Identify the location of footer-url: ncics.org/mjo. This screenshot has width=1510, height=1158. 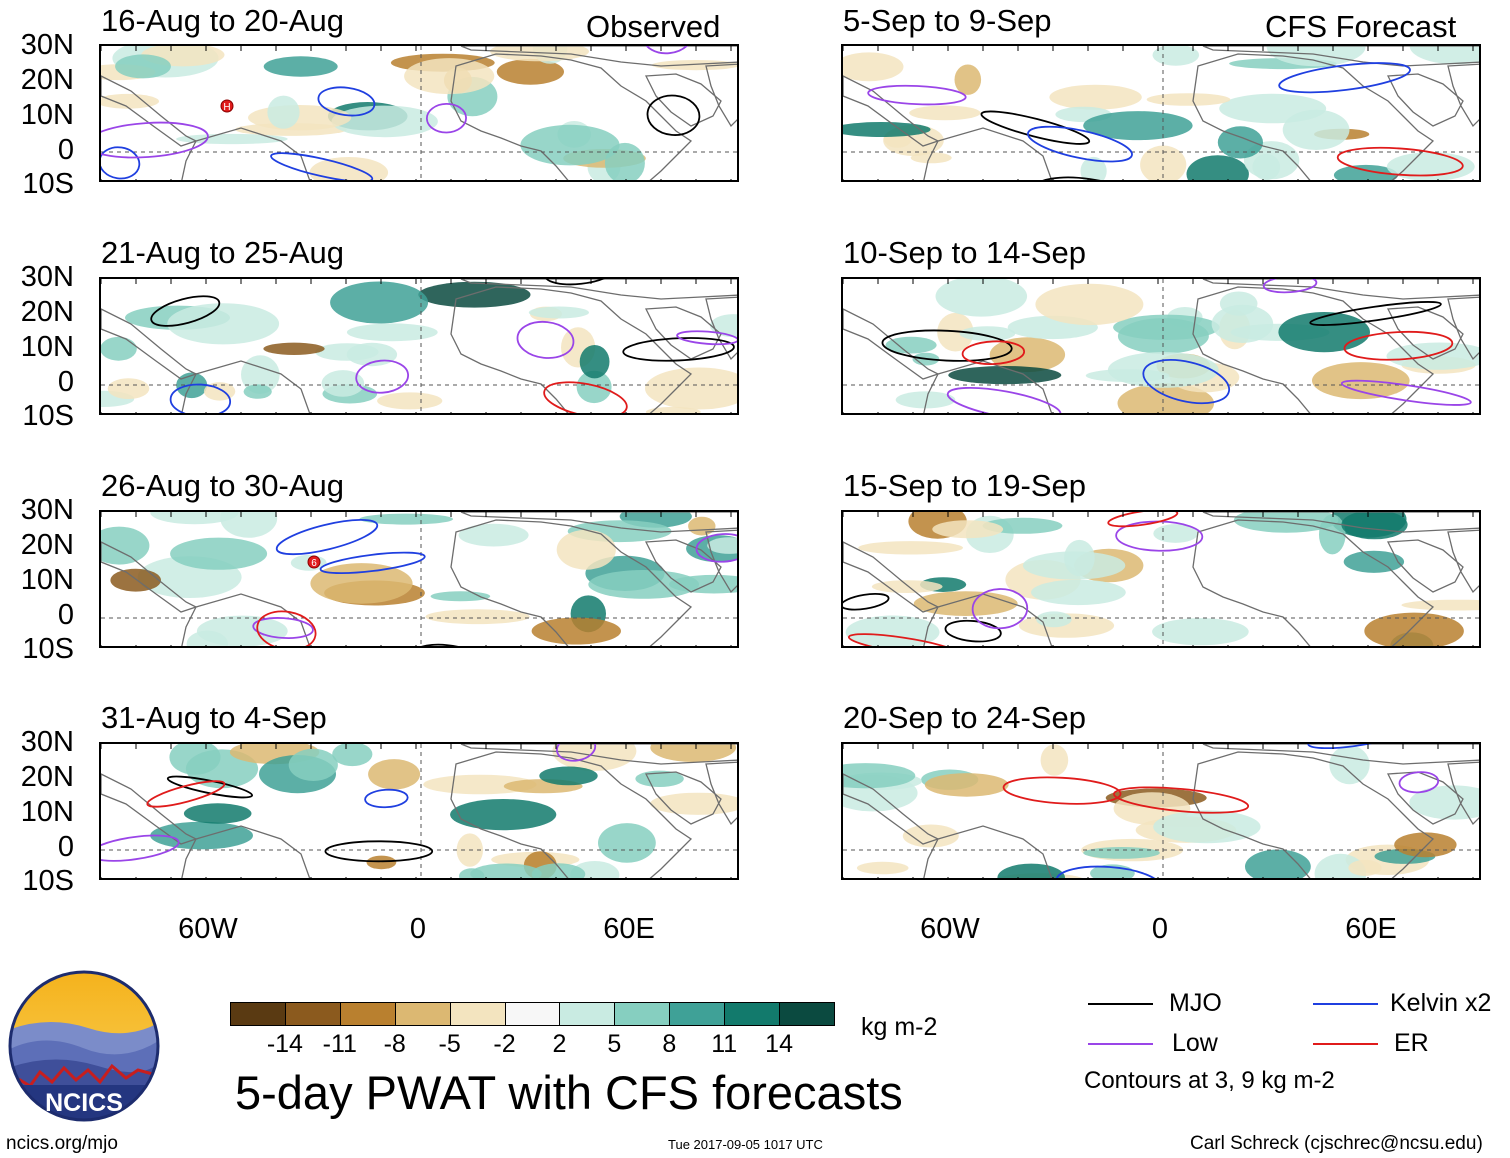
(62, 1143).